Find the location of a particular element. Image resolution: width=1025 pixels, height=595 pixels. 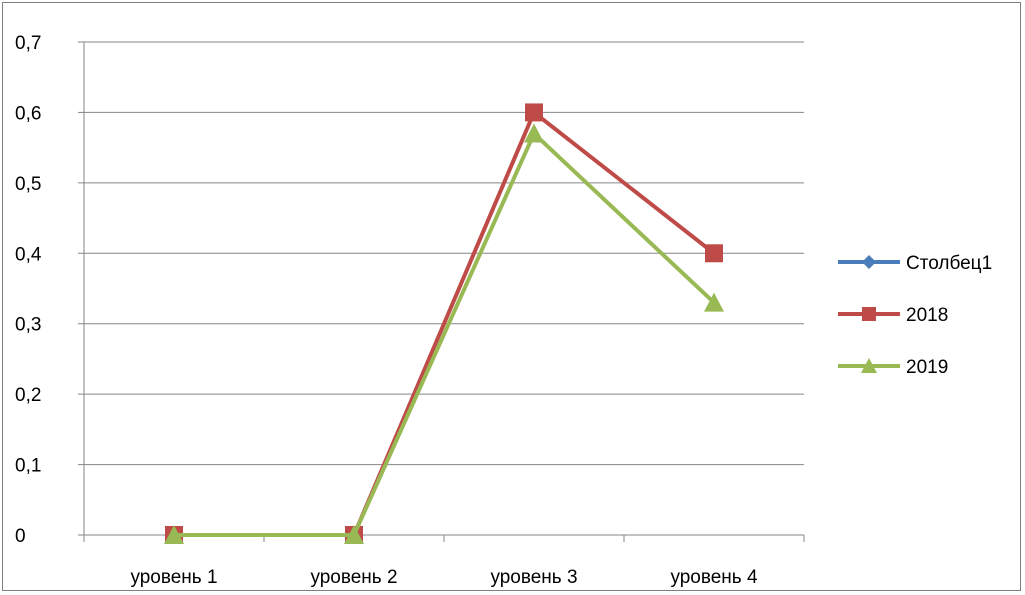

y-tick-label: 0,3 is located at coordinates (28, 325).